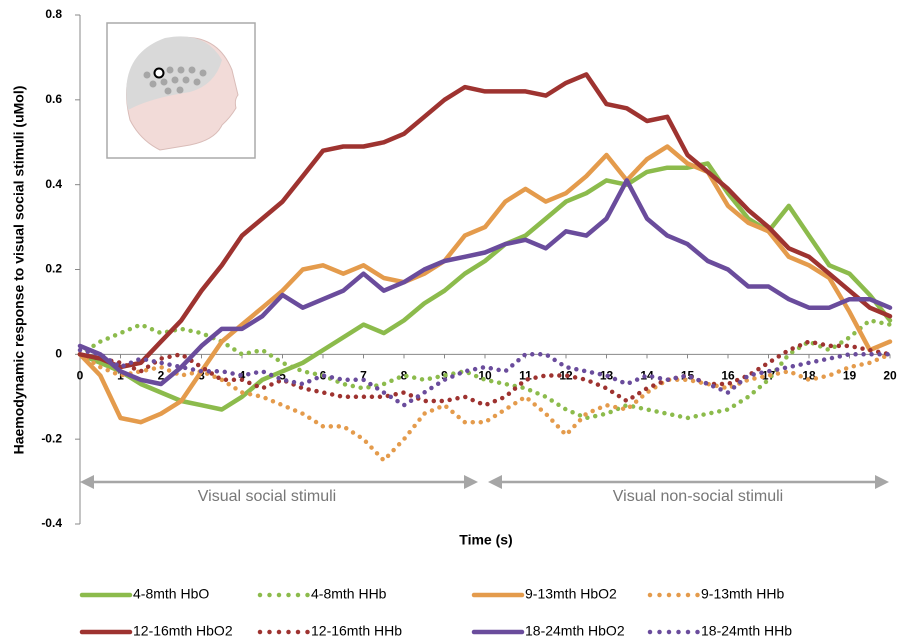 This screenshot has height=642, width=897. Describe the element at coordinates (484, 482) in the screenshot. I see `annotation-arrows` at that location.